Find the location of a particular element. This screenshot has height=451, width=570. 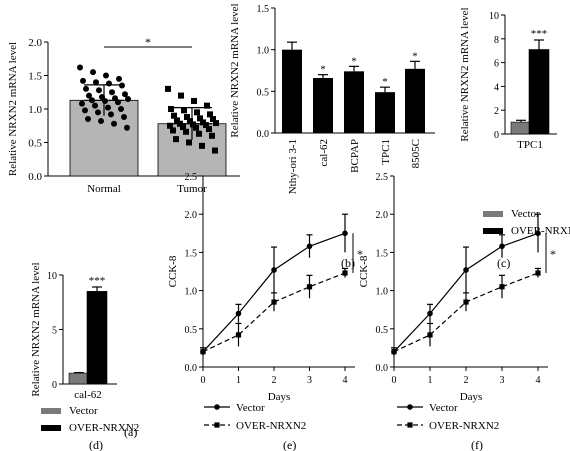

x-tick-label: 3 is located at coordinates (502, 380).